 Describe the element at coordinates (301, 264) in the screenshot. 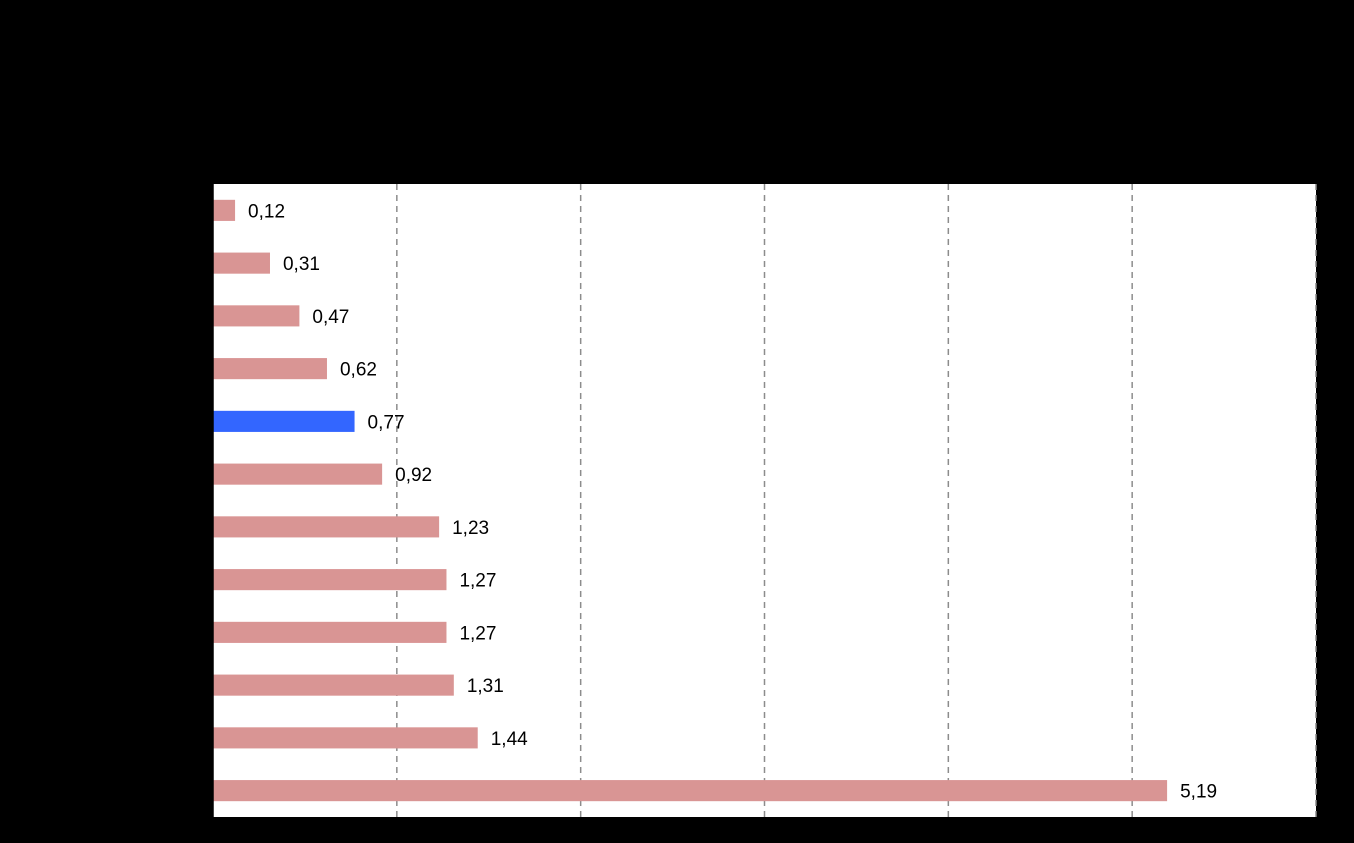

I see `bar-value-label: 0,31` at that location.